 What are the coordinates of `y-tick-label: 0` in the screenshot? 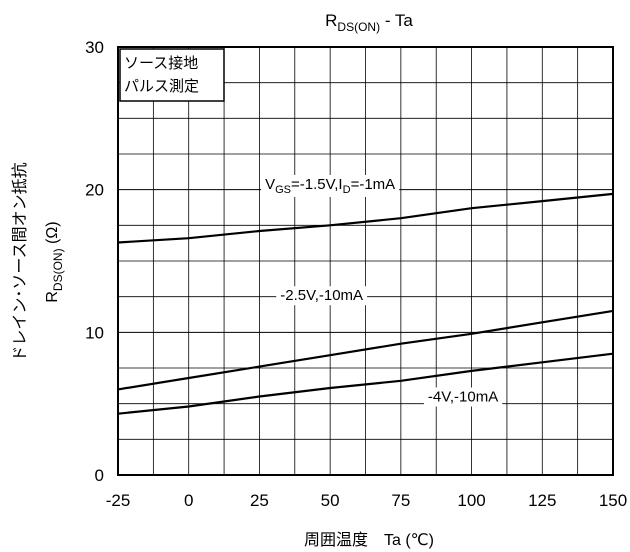 It's located at (99, 475).